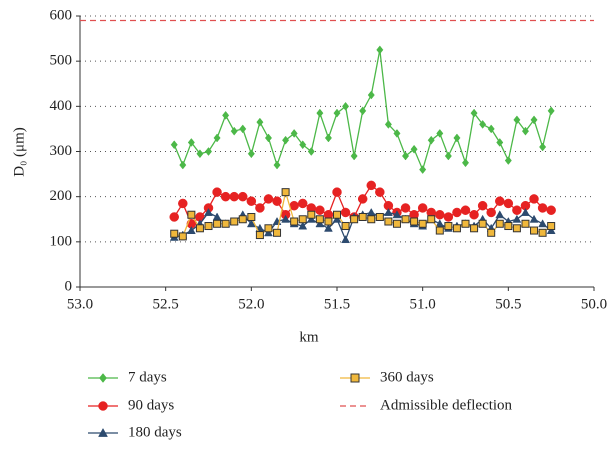 This screenshot has height=452, width=610. What do you see at coordinates (61, 15) in the screenshot?
I see `y-tick-label: 600` at bounding box center [61, 15].